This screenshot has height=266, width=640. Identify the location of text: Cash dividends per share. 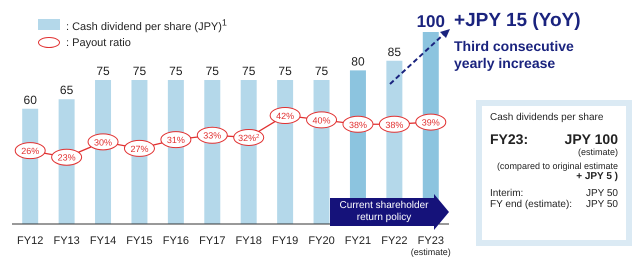
(547, 117).